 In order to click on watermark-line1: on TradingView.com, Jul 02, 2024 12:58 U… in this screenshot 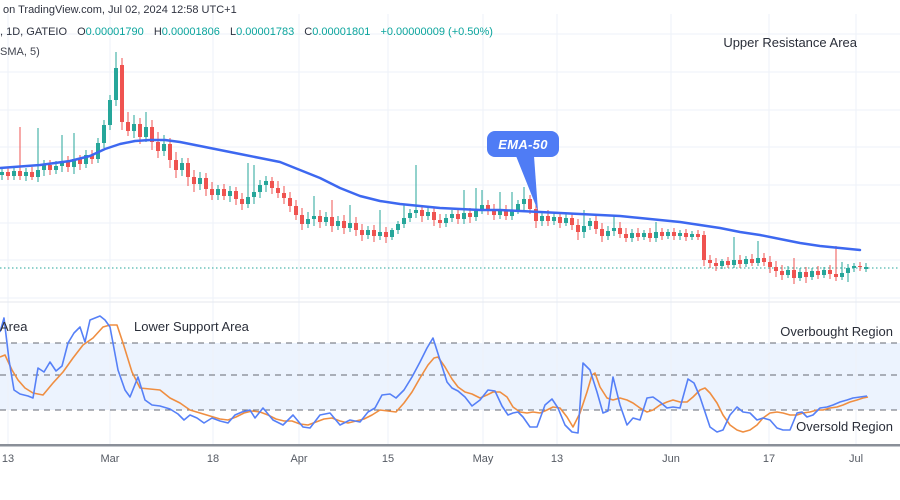, I will do `click(120, 10)`.